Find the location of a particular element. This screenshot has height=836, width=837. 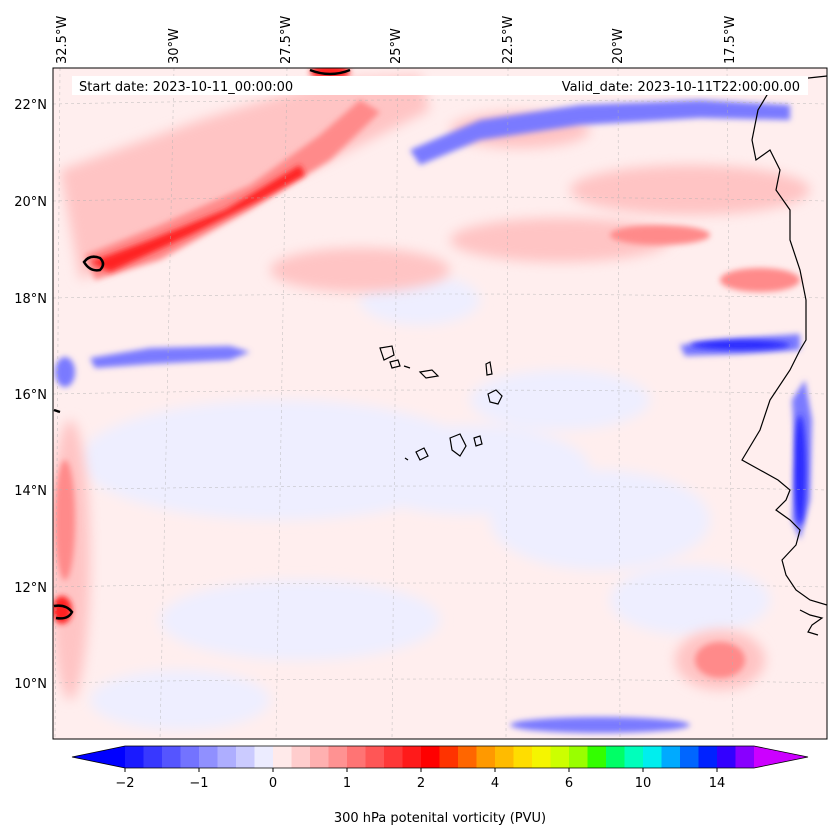

lat-label: 16°N is located at coordinates (30, 395).